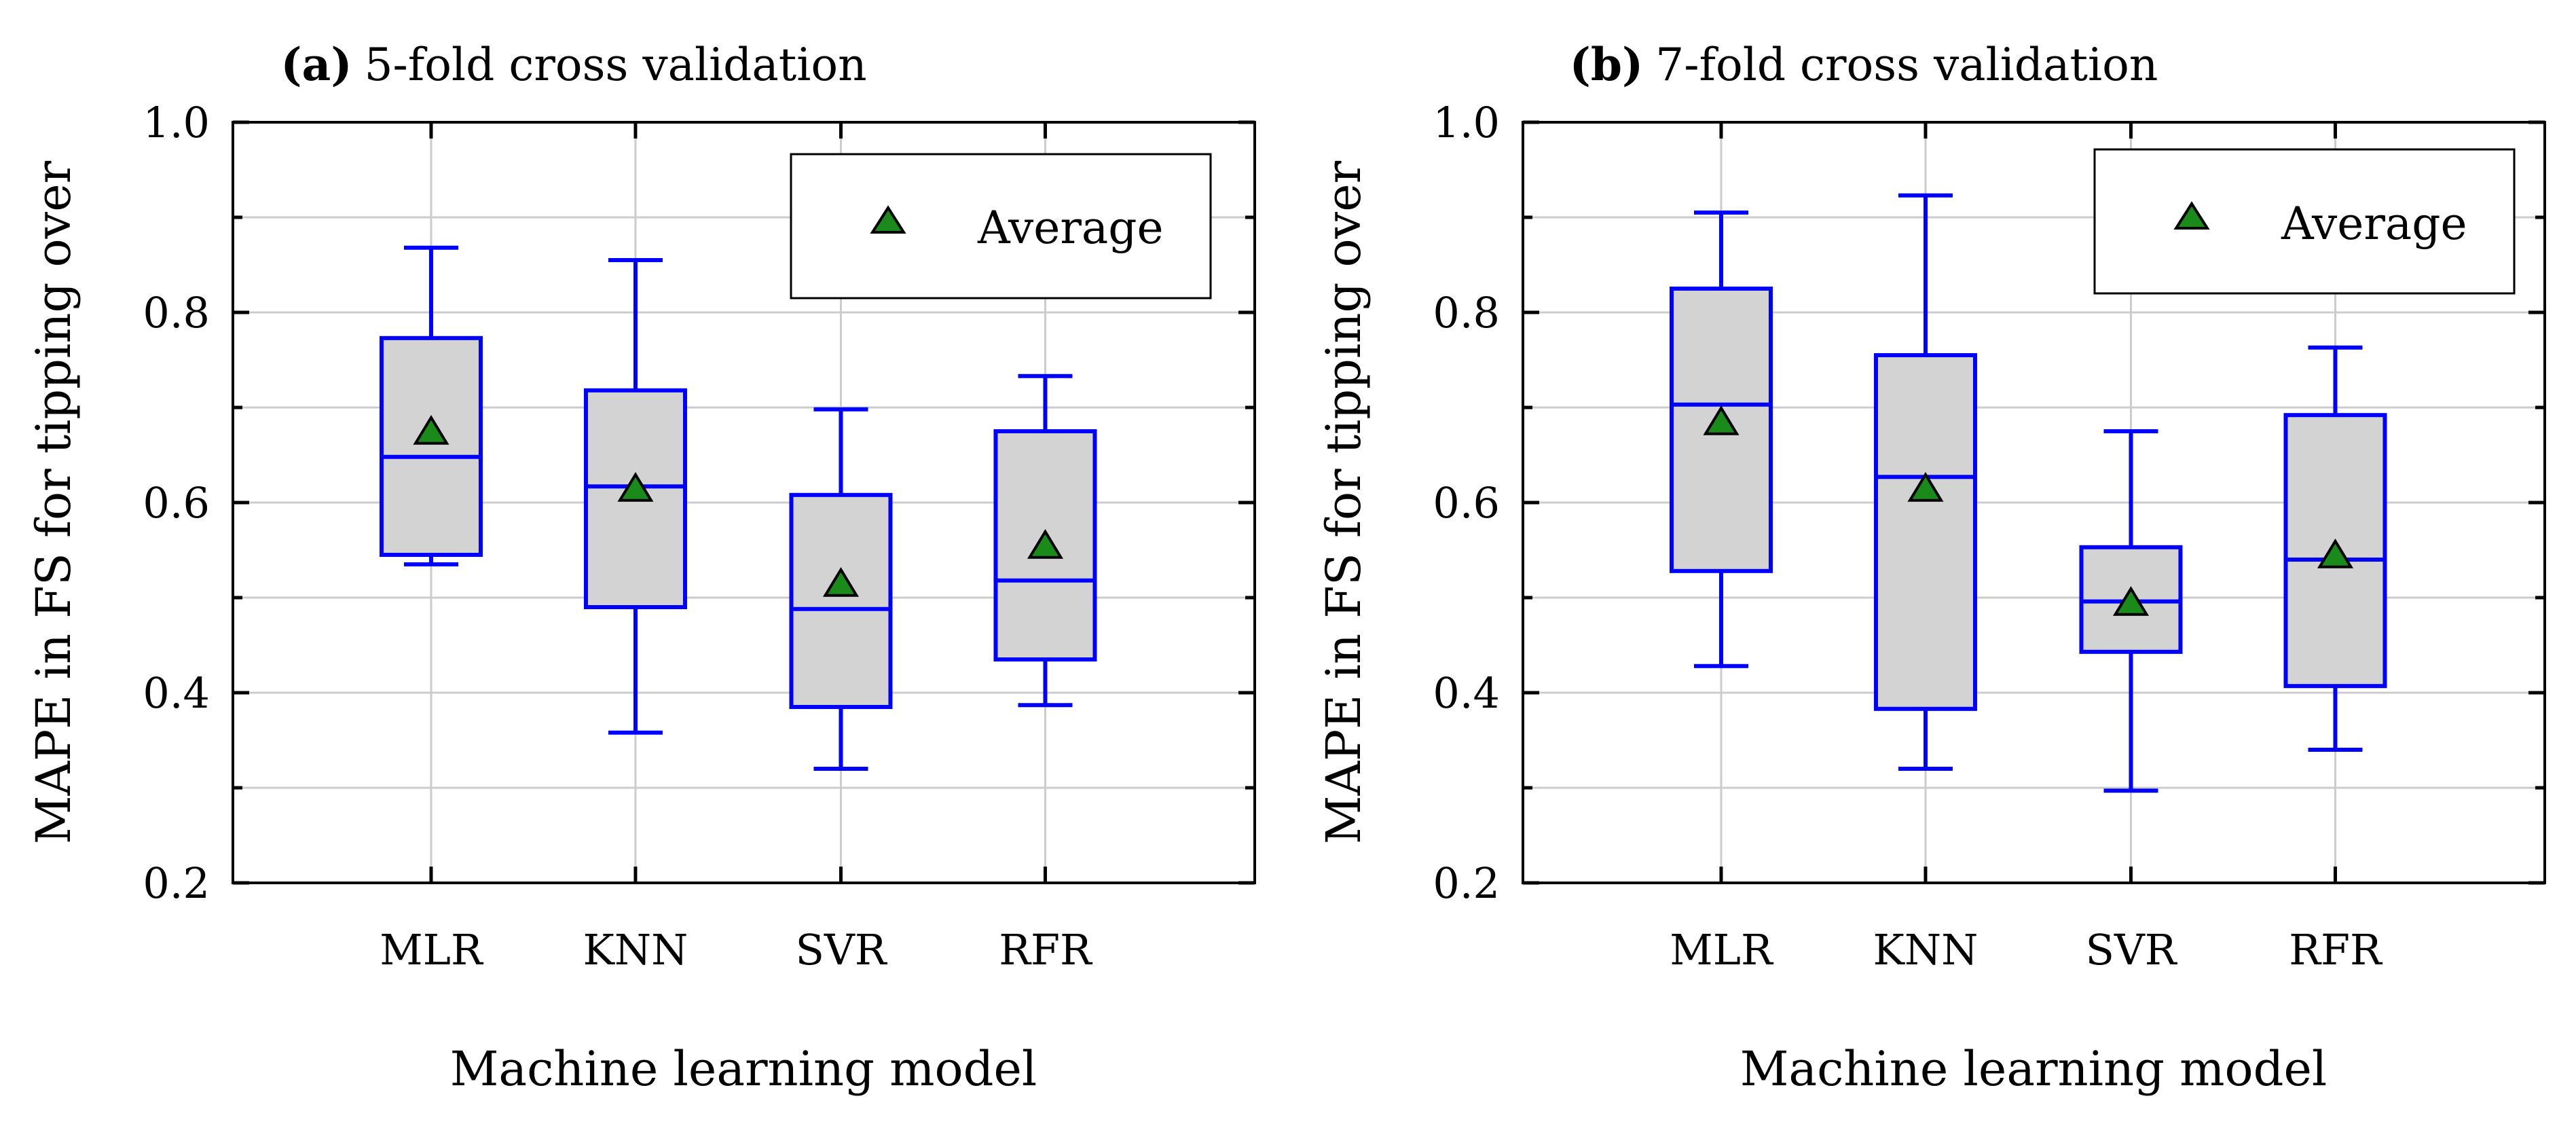 This screenshot has height=1126, width=2576. I want to click on panel-a-boxes, so click(738, 508).